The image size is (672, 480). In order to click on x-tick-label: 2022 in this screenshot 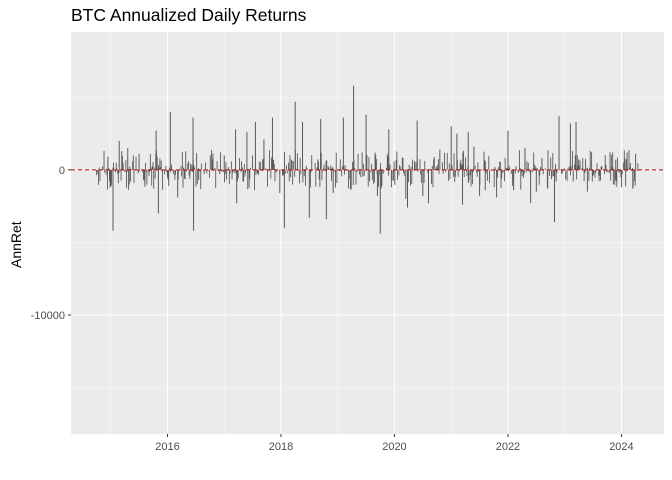, I will do `click(508, 447)`.